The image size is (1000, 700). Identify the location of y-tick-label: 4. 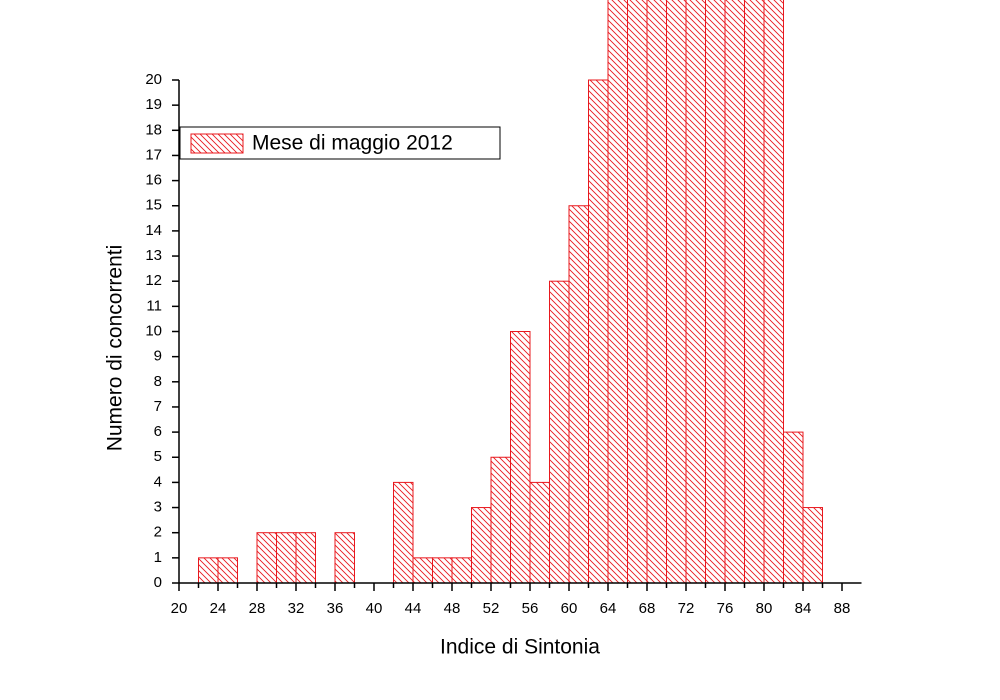
(158, 481).